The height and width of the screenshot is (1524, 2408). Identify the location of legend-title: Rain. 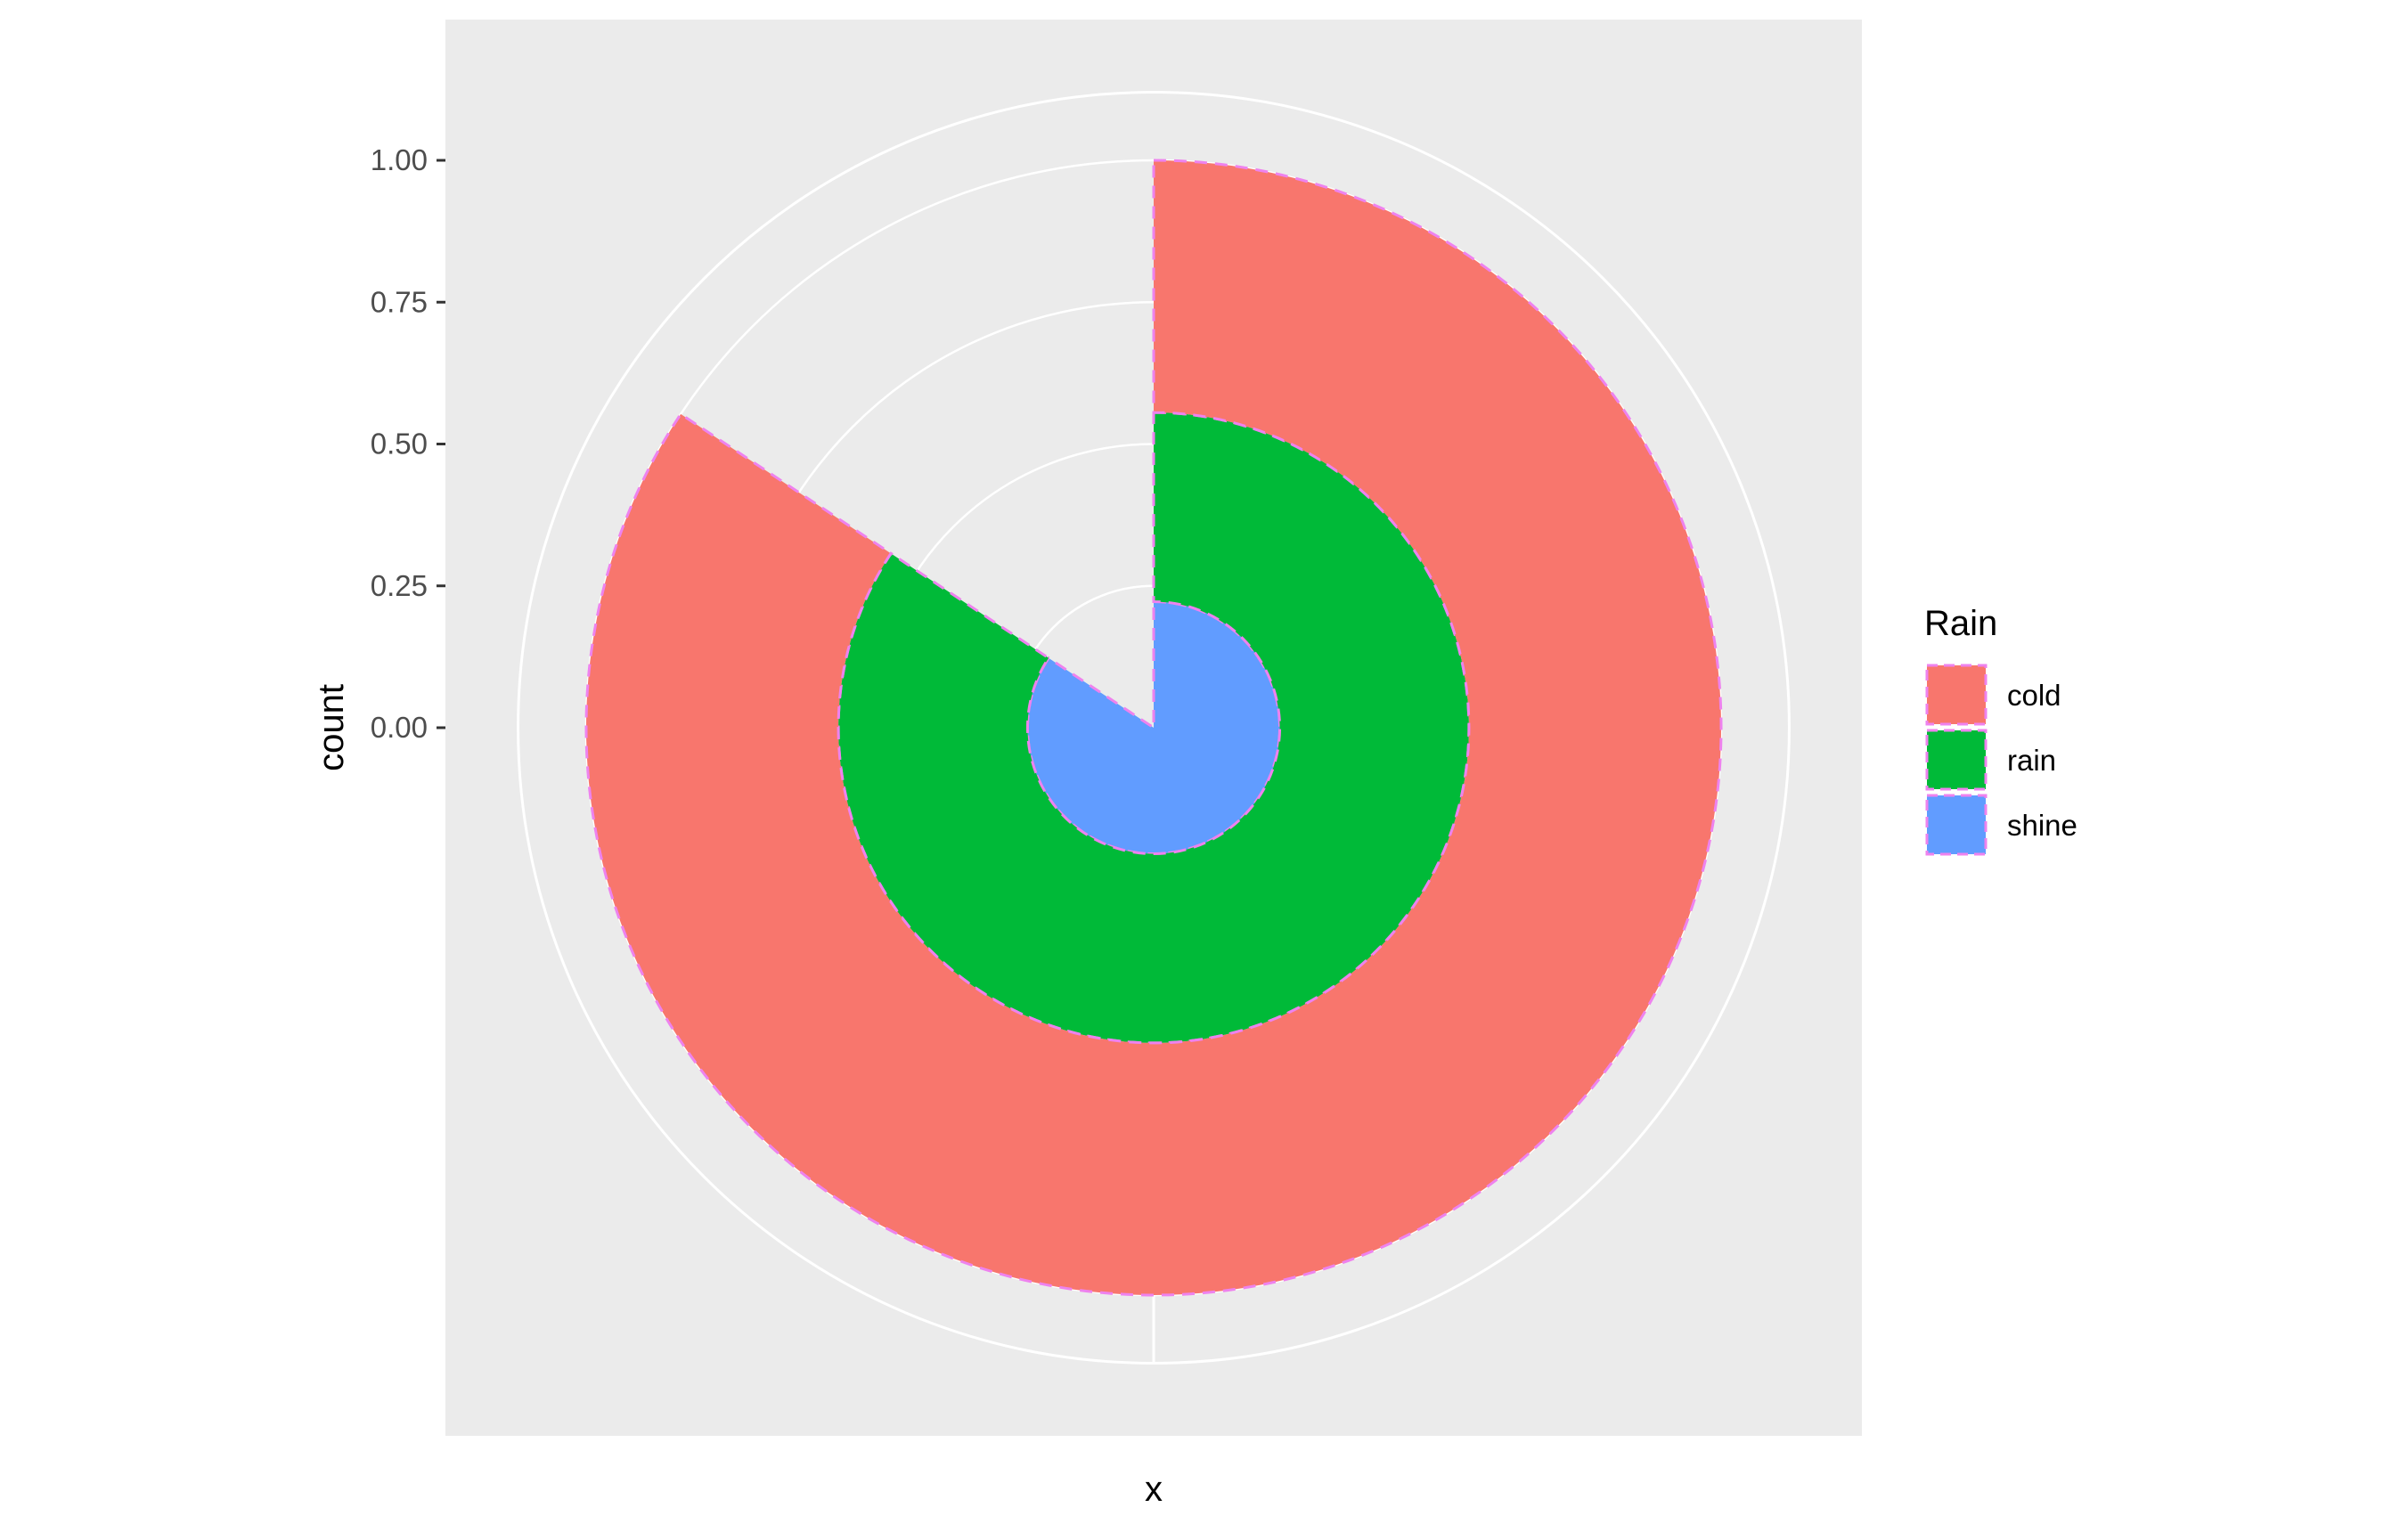
(1960, 623).